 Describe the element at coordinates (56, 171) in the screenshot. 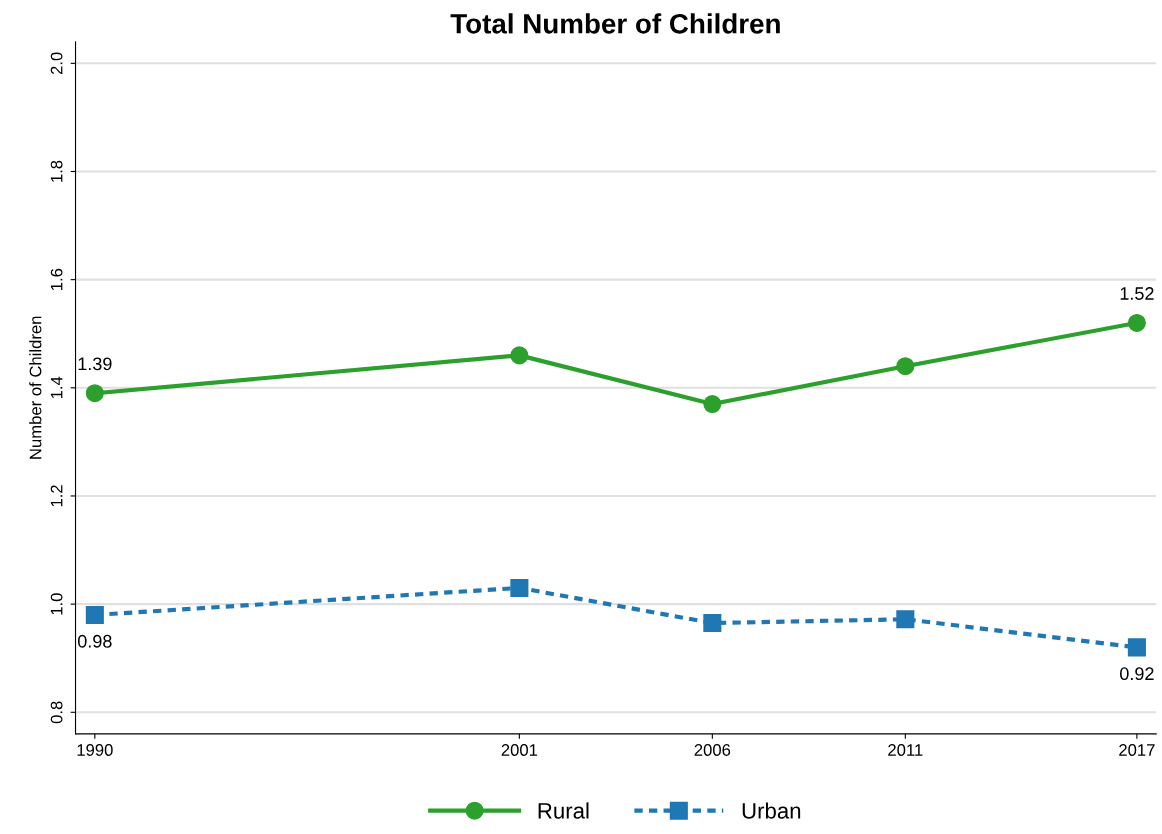

I see `y-tick-label: 1.8` at that location.